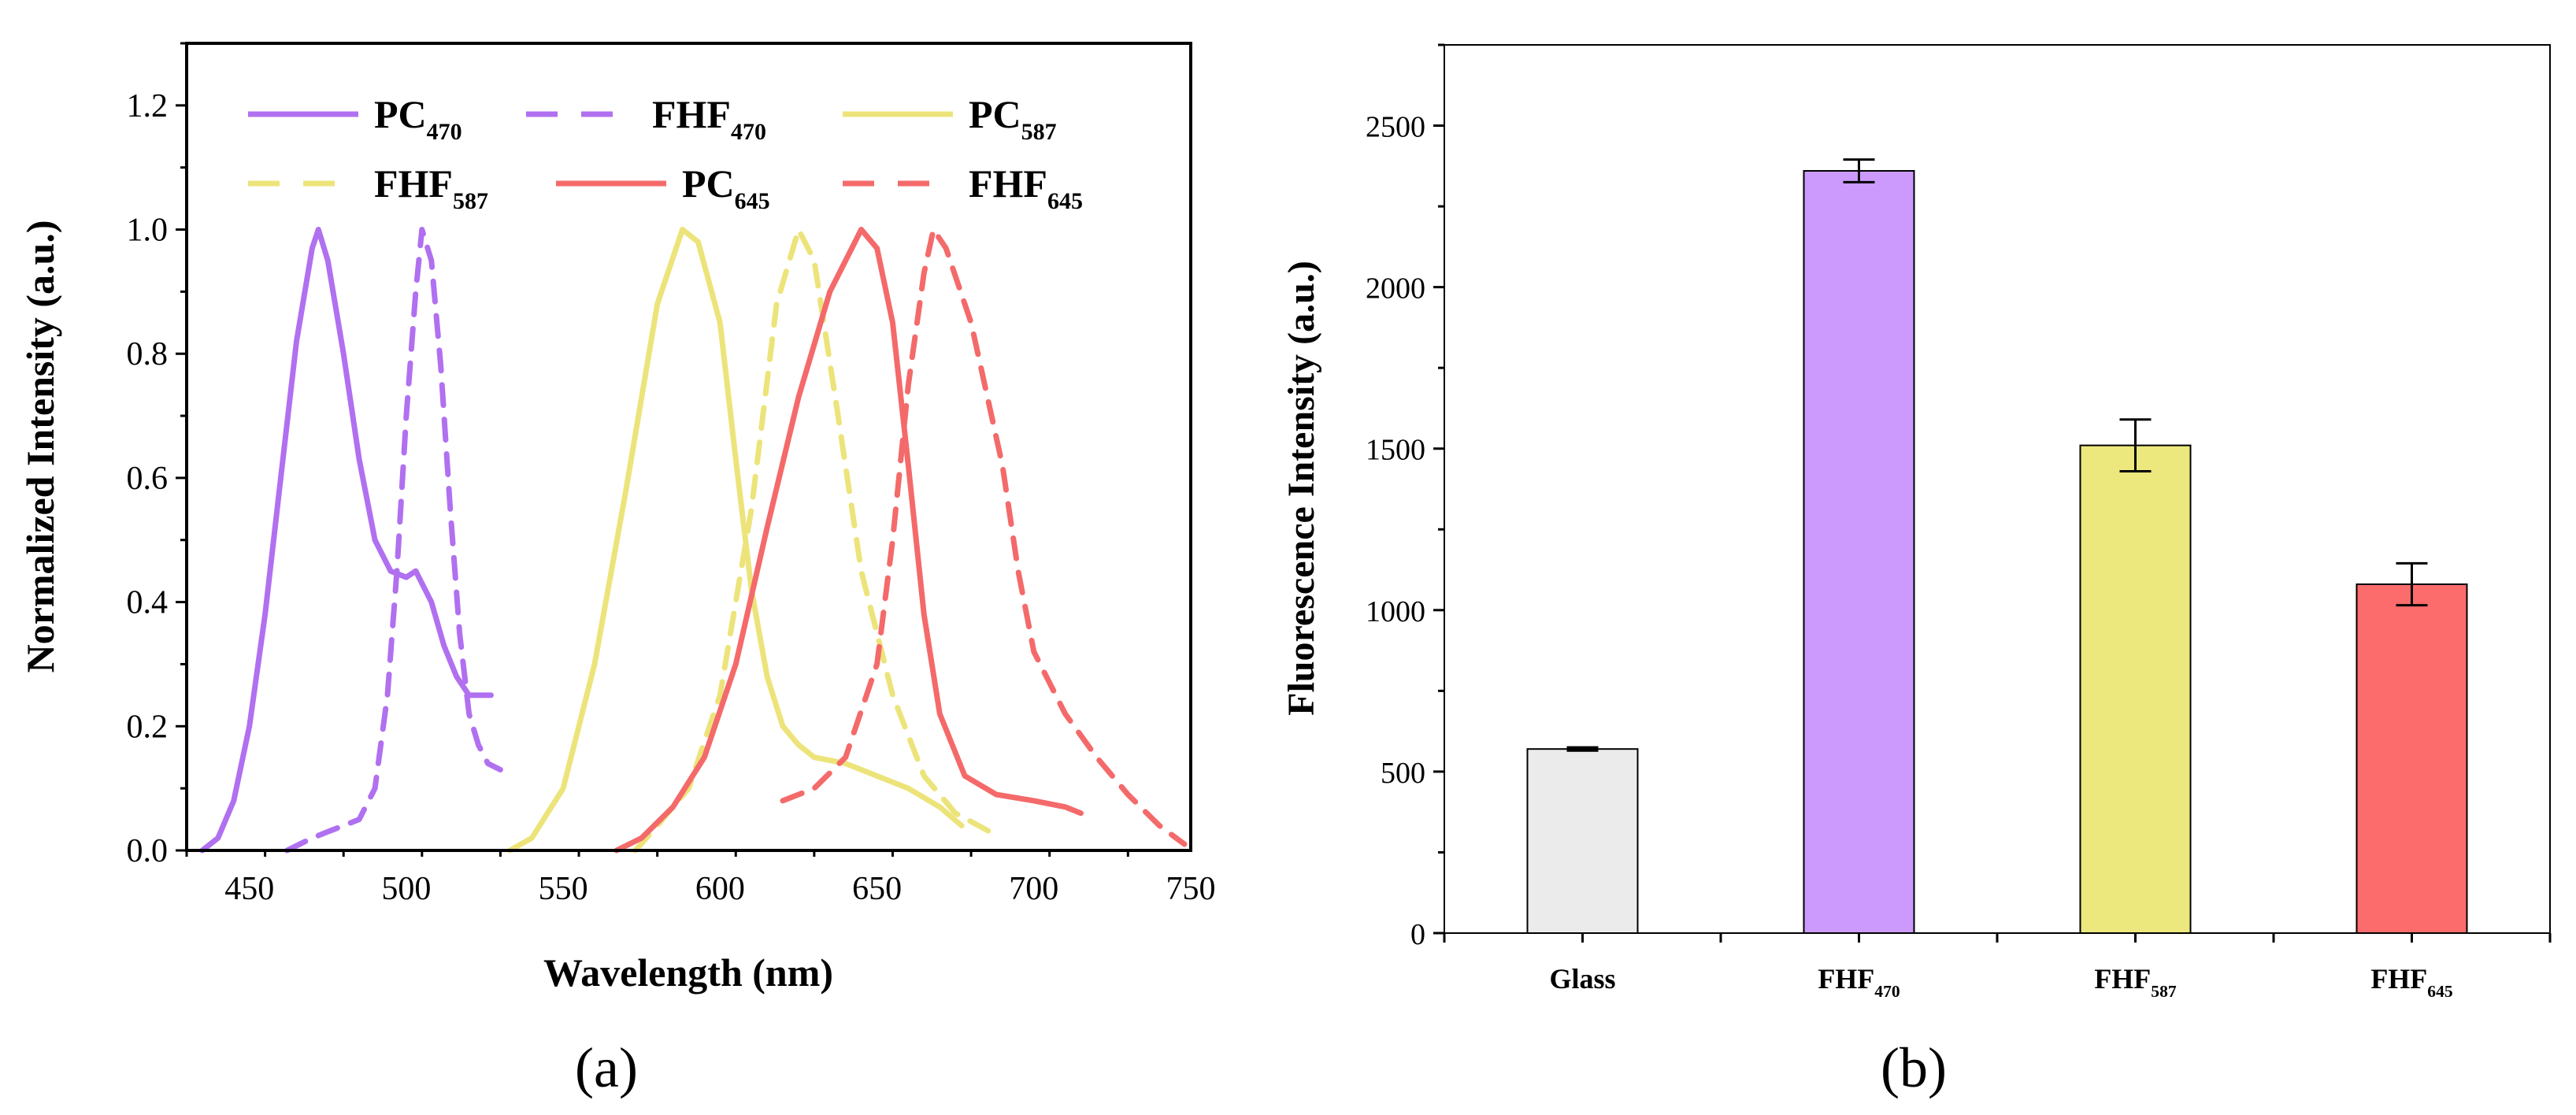  What do you see at coordinates (249, 889) in the screenshot?
I see `panel-a-x-tick-label: 450` at bounding box center [249, 889].